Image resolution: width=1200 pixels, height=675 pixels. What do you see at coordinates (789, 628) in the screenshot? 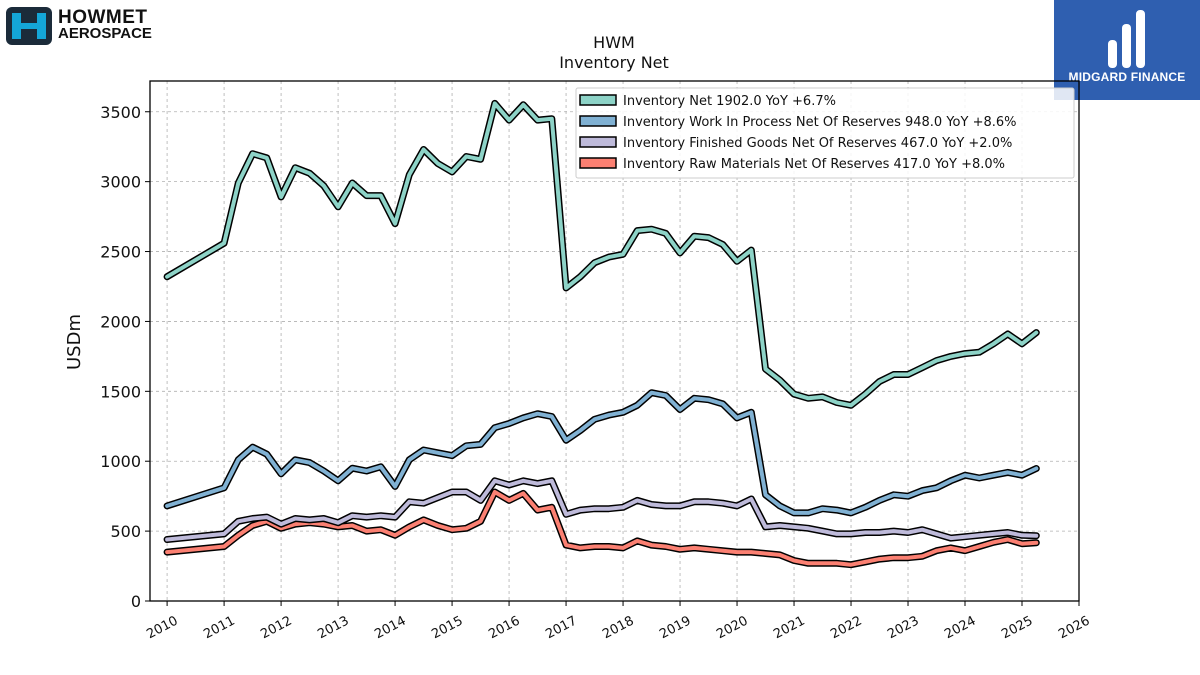
I see `x-tick-label: 2021` at bounding box center [789, 628].